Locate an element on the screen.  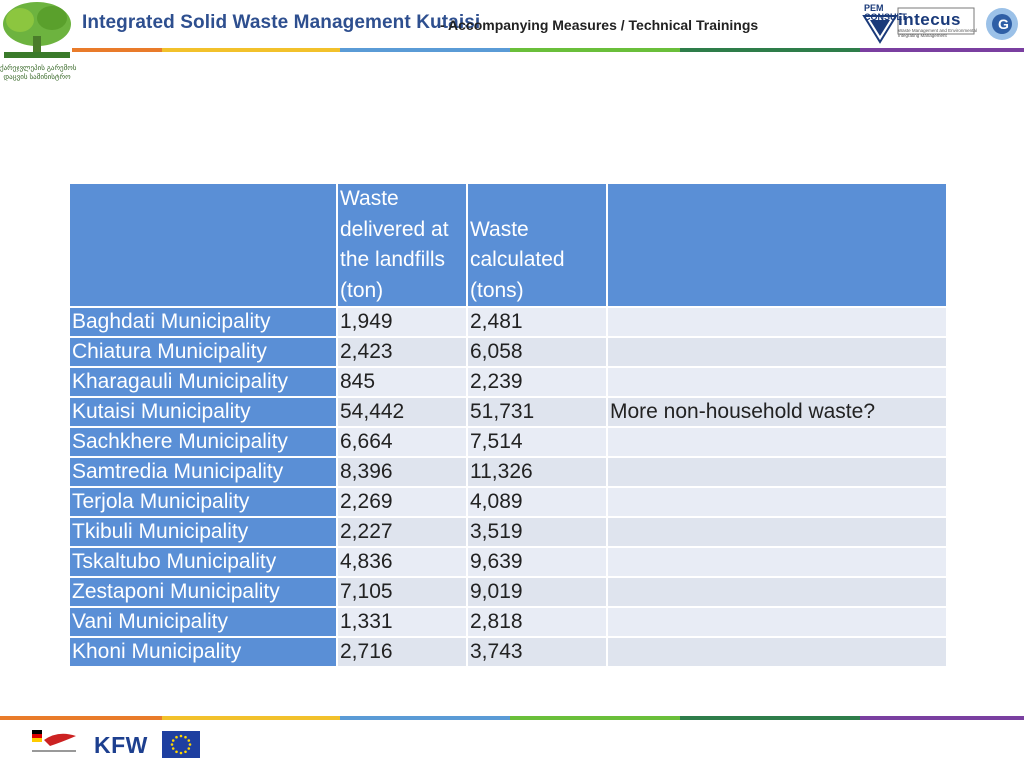
table-row: Tskaltubo Municipality 4,836 9,639 is located at coordinates (508, 562).